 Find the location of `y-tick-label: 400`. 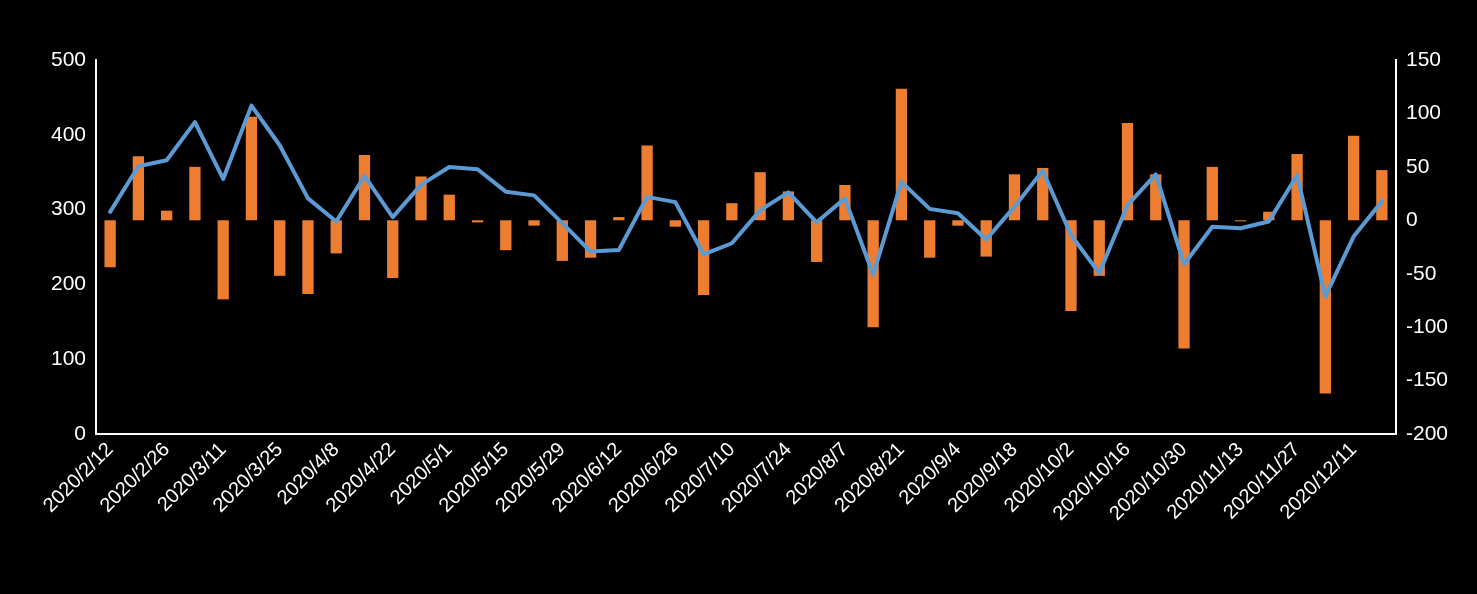

y-tick-label: 400 is located at coordinates (68, 133).